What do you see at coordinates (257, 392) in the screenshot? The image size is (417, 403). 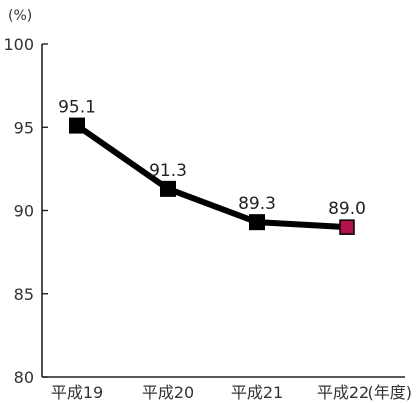 I see `x-tick-label: 平成21` at bounding box center [257, 392].